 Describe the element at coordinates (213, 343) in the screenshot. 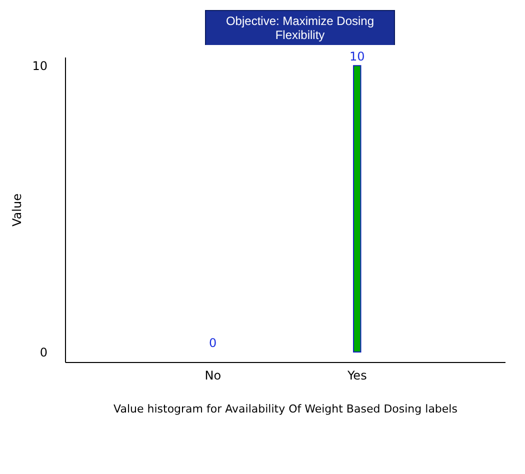

I see `data-label: 0` at that location.